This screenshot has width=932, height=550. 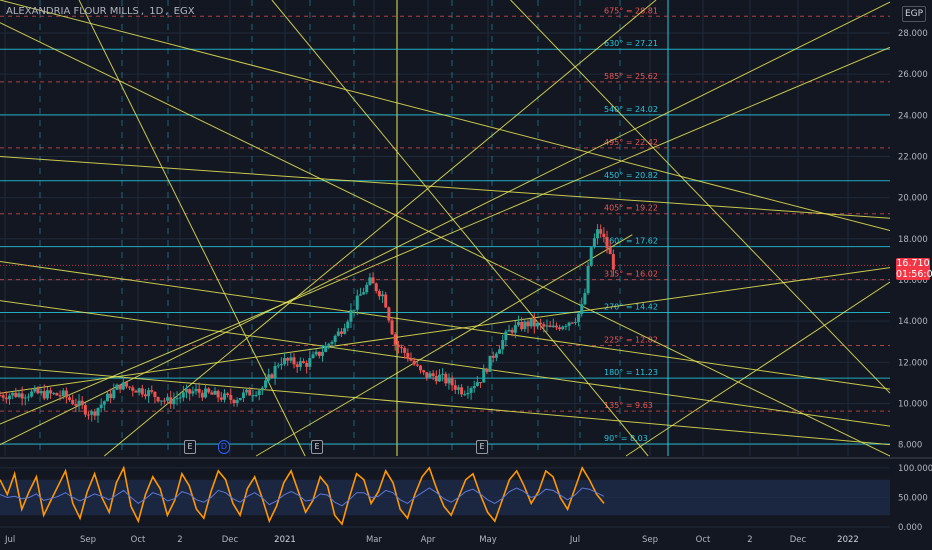 I want to click on gann-level-label: 495° = 22.42, so click(x=631, y=142).